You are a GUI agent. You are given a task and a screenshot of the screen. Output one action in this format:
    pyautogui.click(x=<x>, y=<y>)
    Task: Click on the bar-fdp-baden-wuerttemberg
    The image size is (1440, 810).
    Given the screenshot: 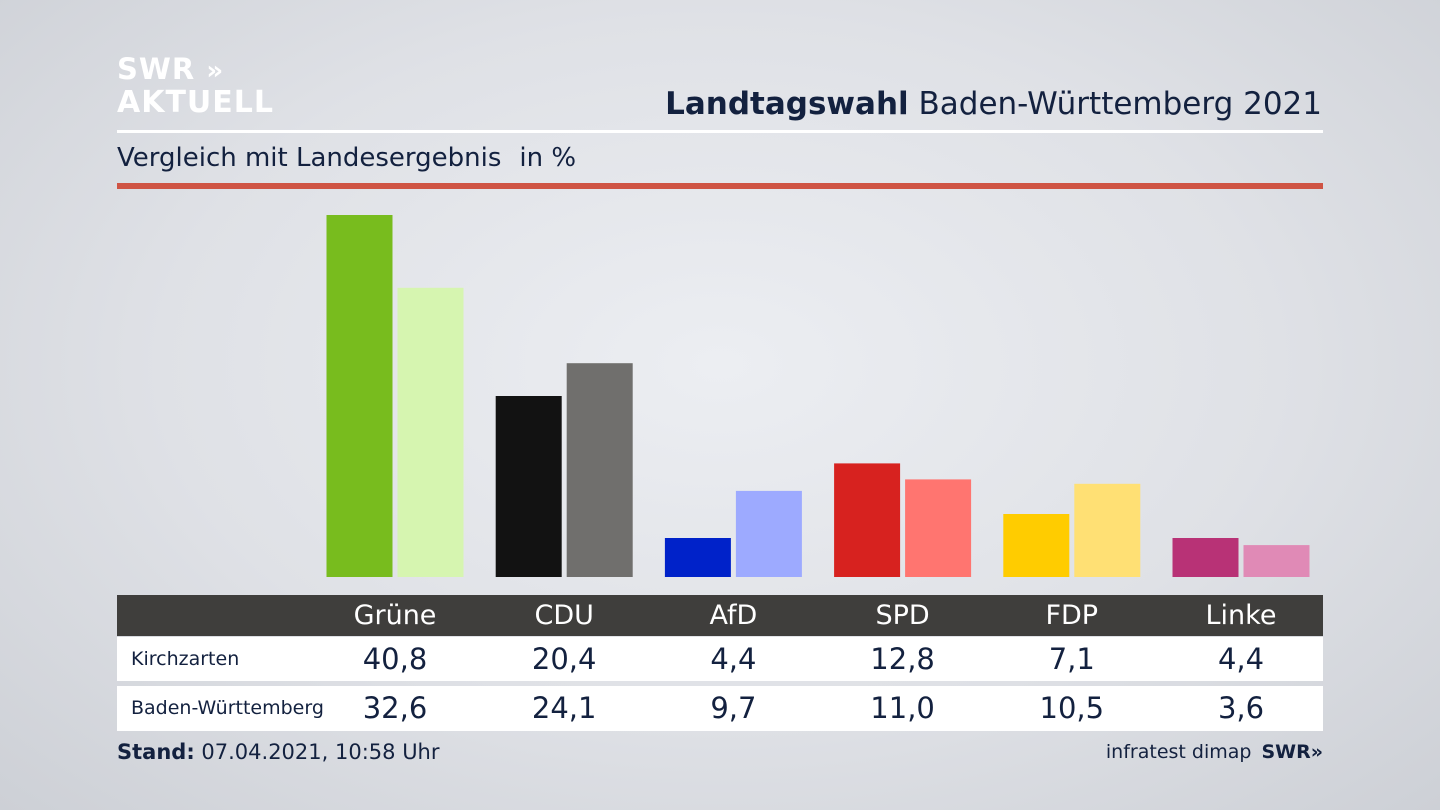 What is the action you would take?
    pyautogui.click(x=1107, y=530)
    